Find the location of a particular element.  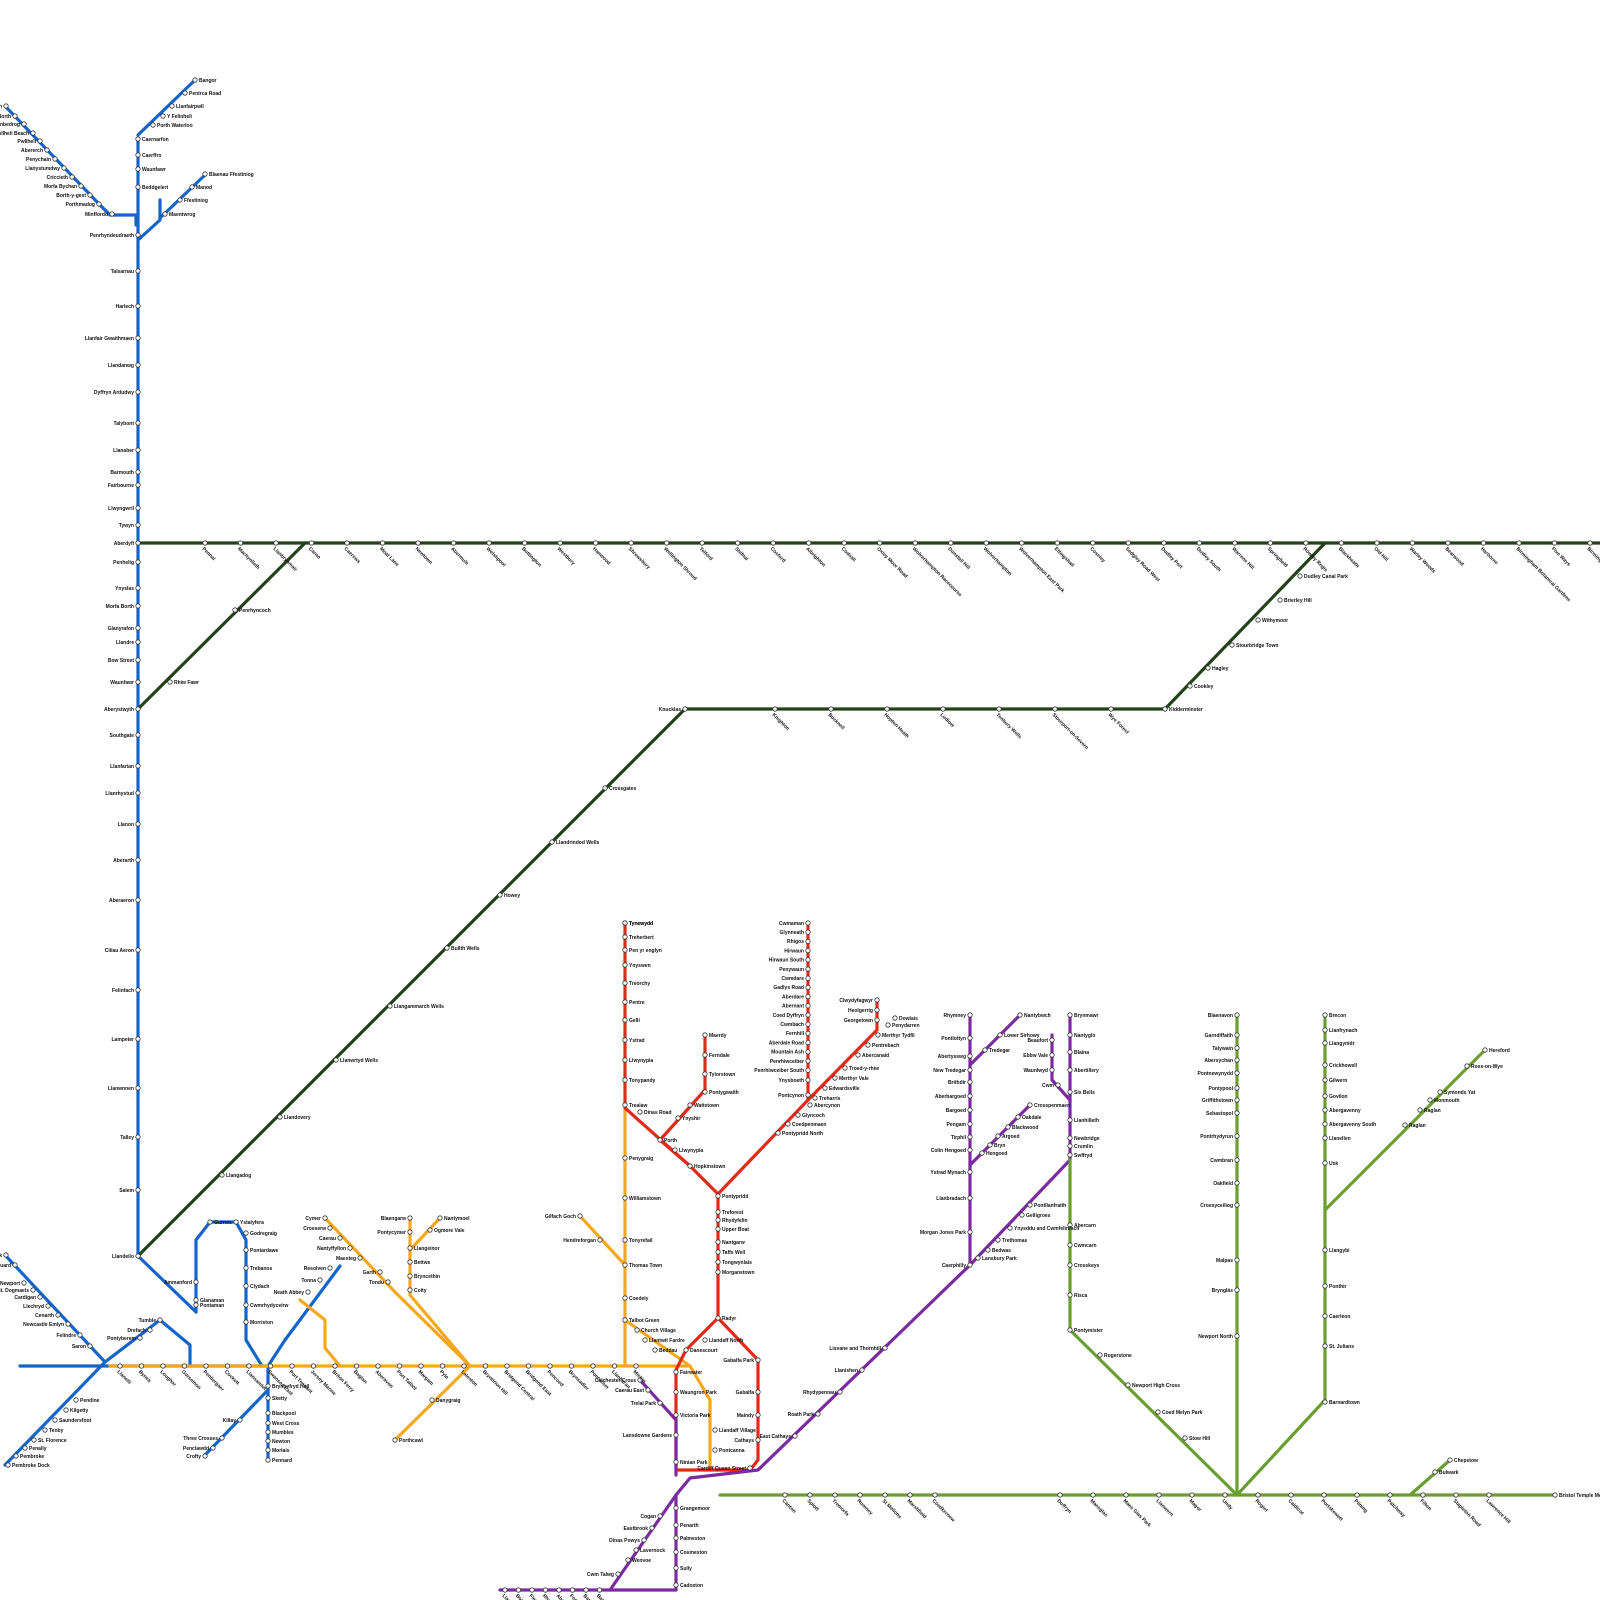

station-marker-ystrad is located at coordinates (625, 1040).